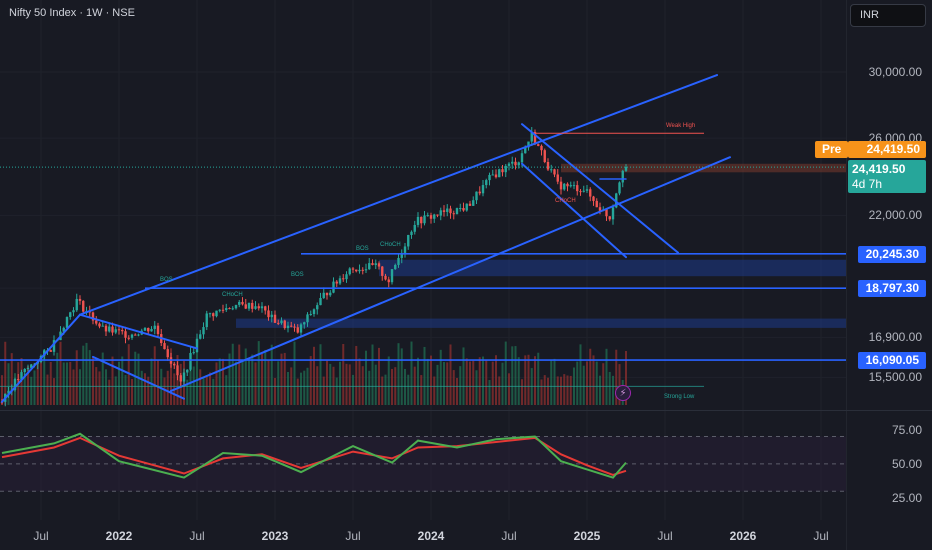  Describe the element at coordinates (623, 393) in the screenshot. I see `flash-icon: ⚡` at that location.